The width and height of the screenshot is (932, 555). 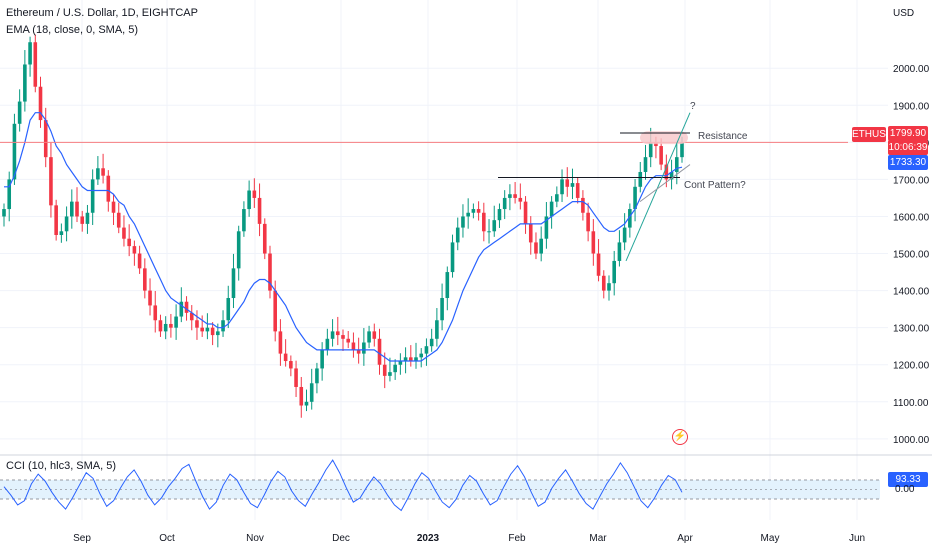 What do you see at coordinates (911, 292) in the screenshot?
I see `y-tick-label: 1400.00` at bounding box center [911, 292].